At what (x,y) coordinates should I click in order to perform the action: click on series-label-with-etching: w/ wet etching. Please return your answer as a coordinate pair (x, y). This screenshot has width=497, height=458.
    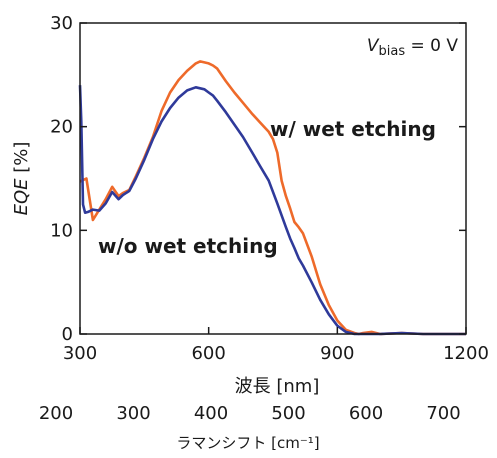
    Looking at the image, I should click on (353, 129).